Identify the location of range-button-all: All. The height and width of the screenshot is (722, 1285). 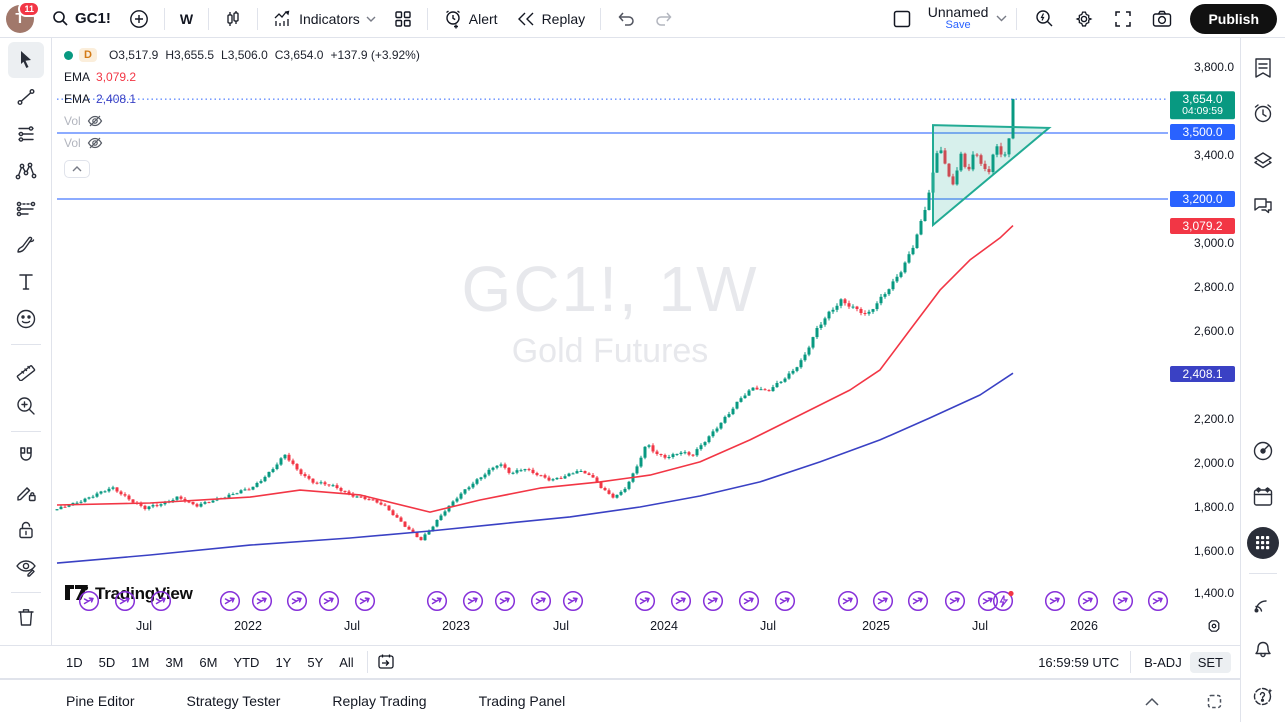
(346, 662).